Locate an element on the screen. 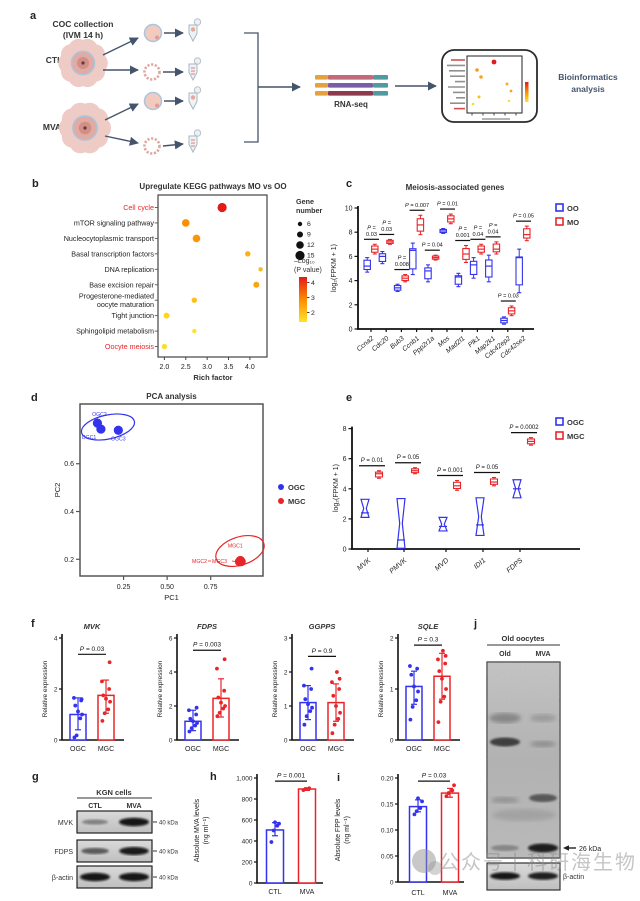  pathway-label: Oocyte meiosis is located at coordinates (130, 346).